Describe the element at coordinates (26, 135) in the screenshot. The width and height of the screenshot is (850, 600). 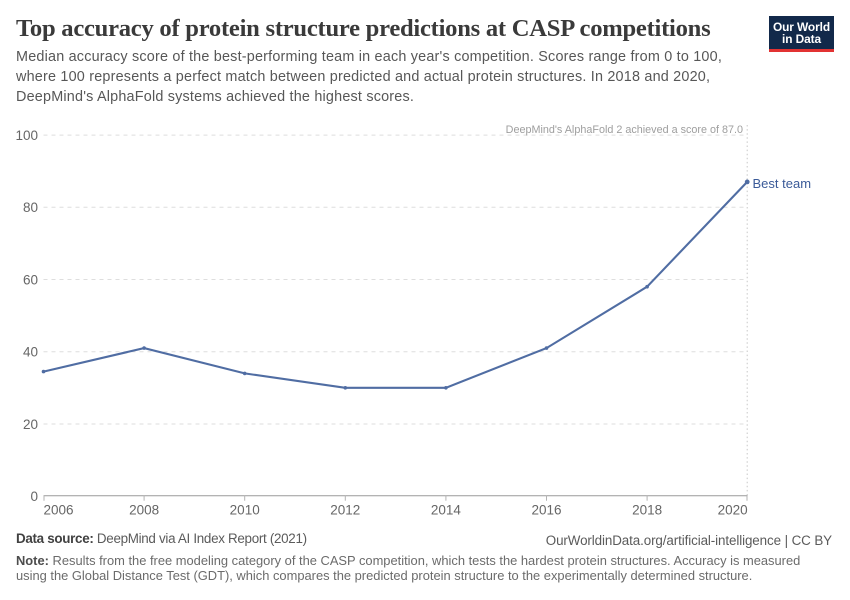
I see `svg-text: 100` at that location.